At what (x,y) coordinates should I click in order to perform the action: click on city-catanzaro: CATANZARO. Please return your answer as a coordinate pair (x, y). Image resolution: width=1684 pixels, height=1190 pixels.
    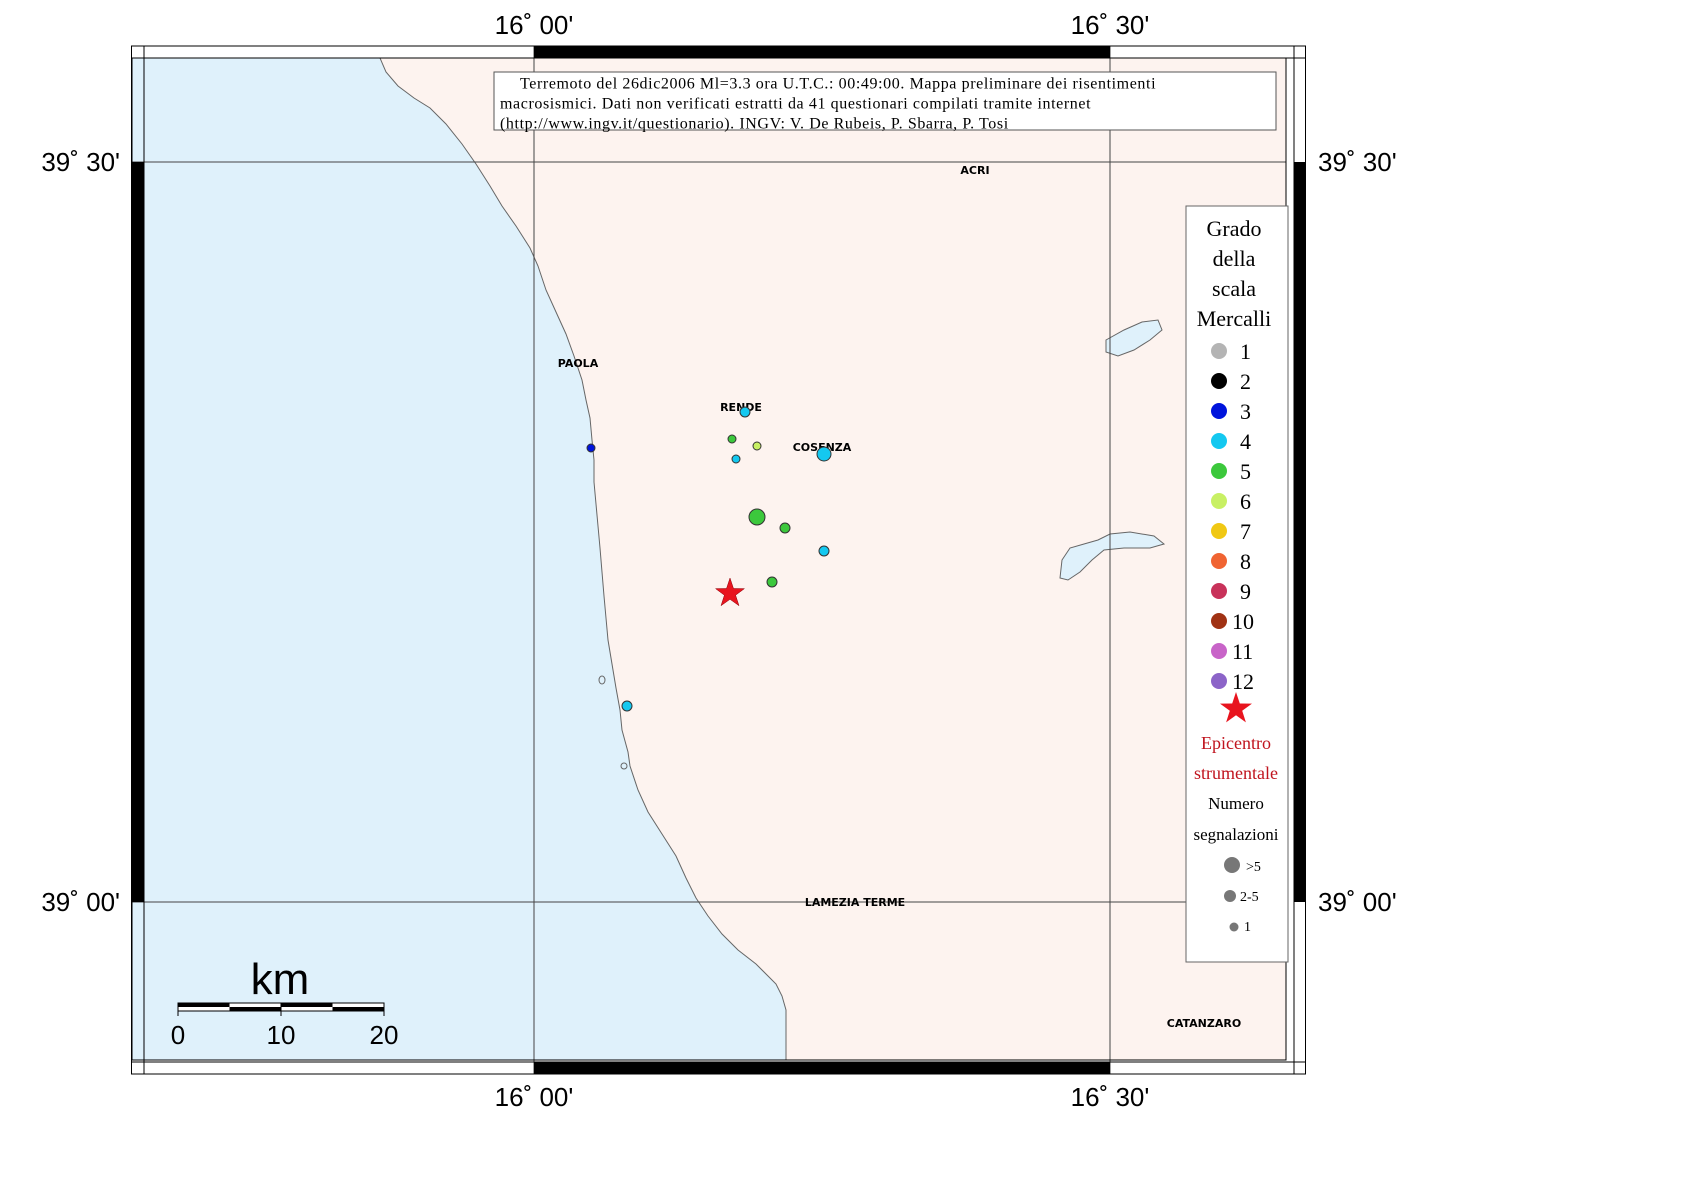
    Looking at the image, I should click on (1204, 1023).